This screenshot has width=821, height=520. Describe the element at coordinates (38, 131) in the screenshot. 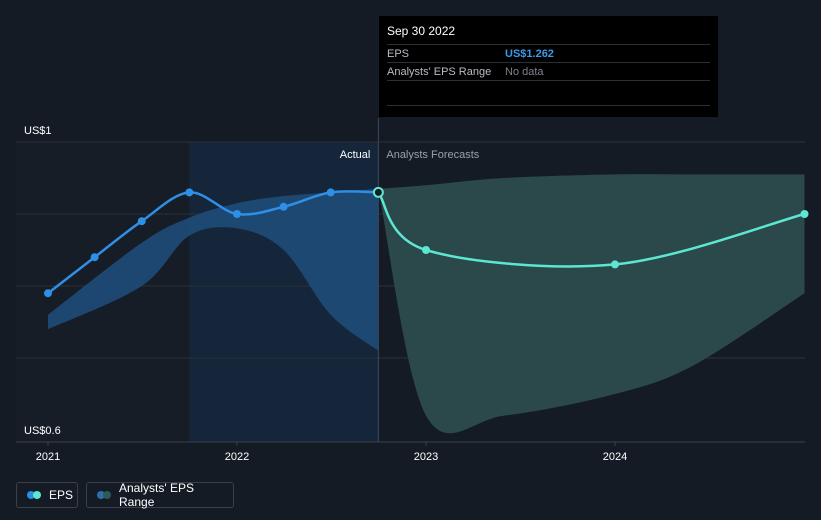

I see `y-tick-label-0: US$1` at that location.